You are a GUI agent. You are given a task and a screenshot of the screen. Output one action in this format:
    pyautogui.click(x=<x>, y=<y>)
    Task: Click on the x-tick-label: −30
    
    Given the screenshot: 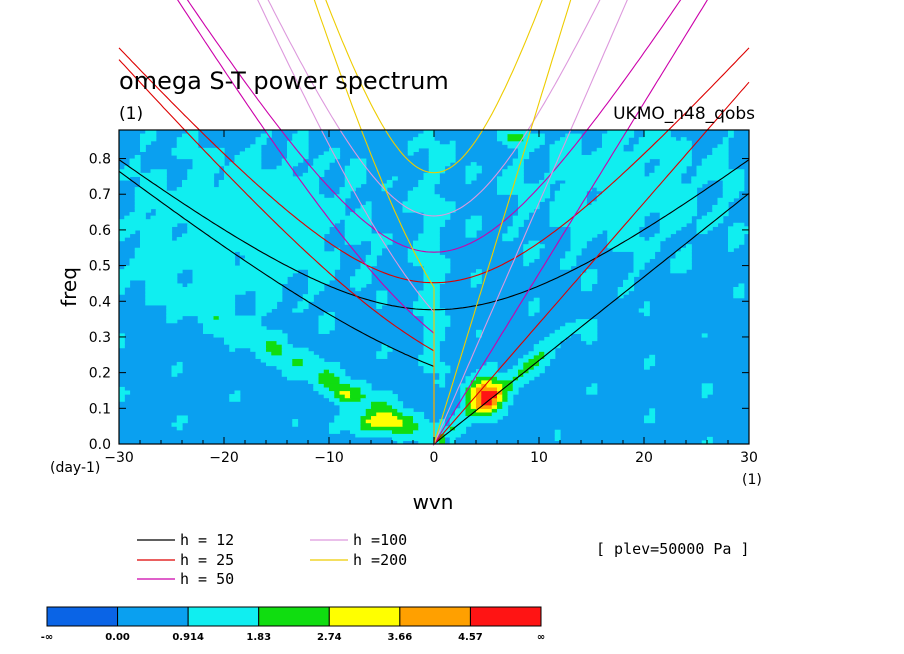 What is the action you would take?
    pyautogui.click(x=119, y=458)
    